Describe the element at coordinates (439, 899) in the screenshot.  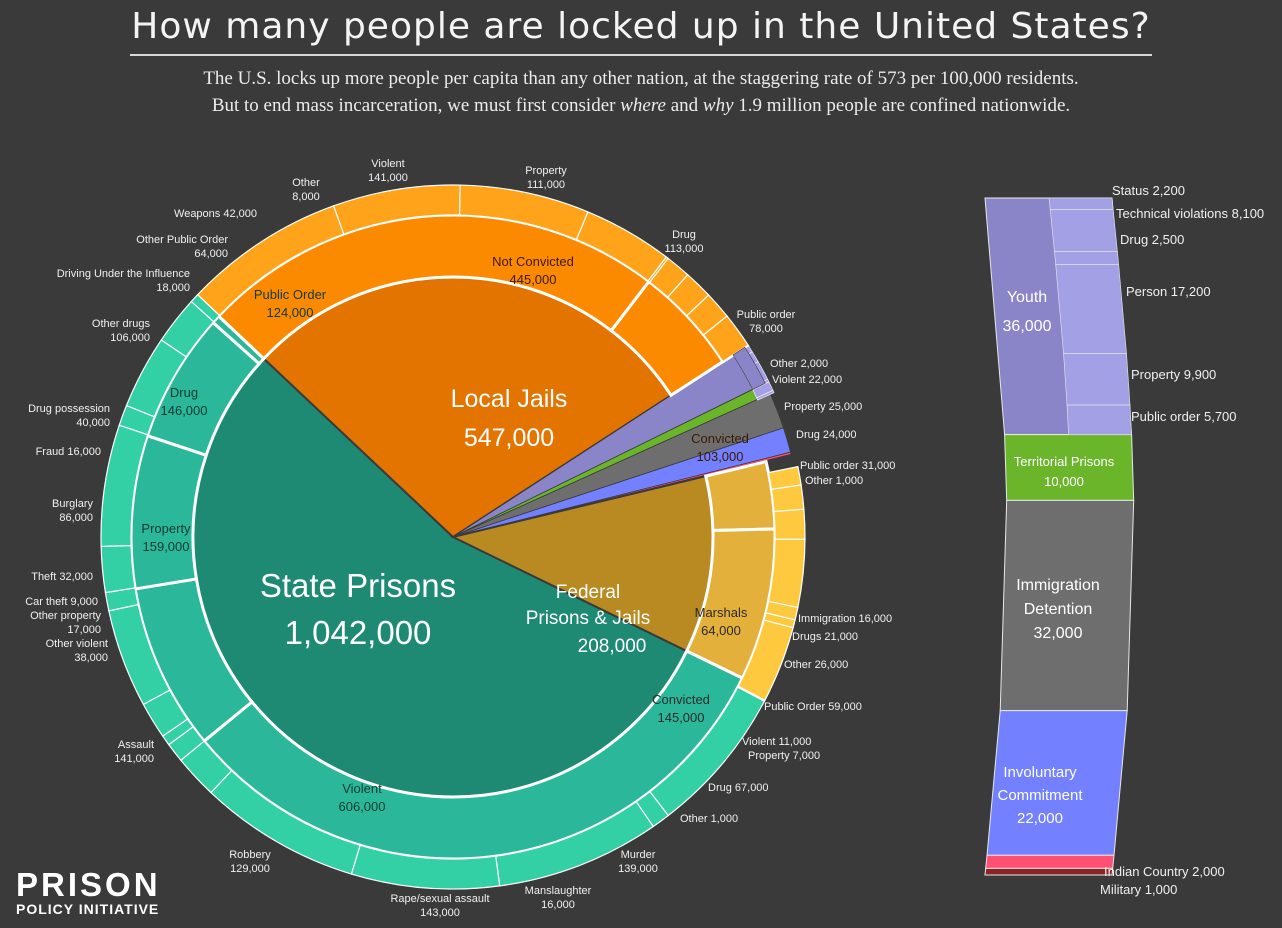
I see `outer-label-14: Rape/sexual assault` at that location.